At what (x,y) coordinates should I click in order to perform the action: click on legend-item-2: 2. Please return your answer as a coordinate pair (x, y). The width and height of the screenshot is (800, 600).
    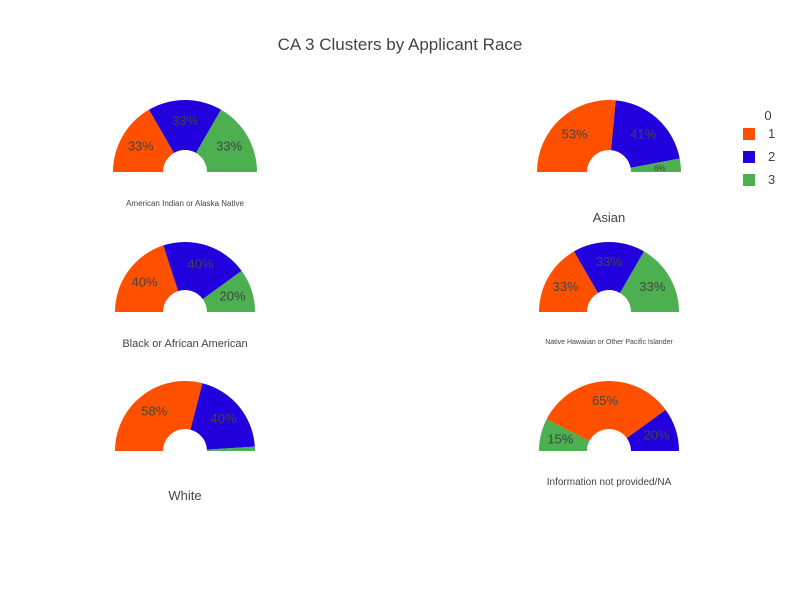
    Looking at the image, I should click on (759, 156).